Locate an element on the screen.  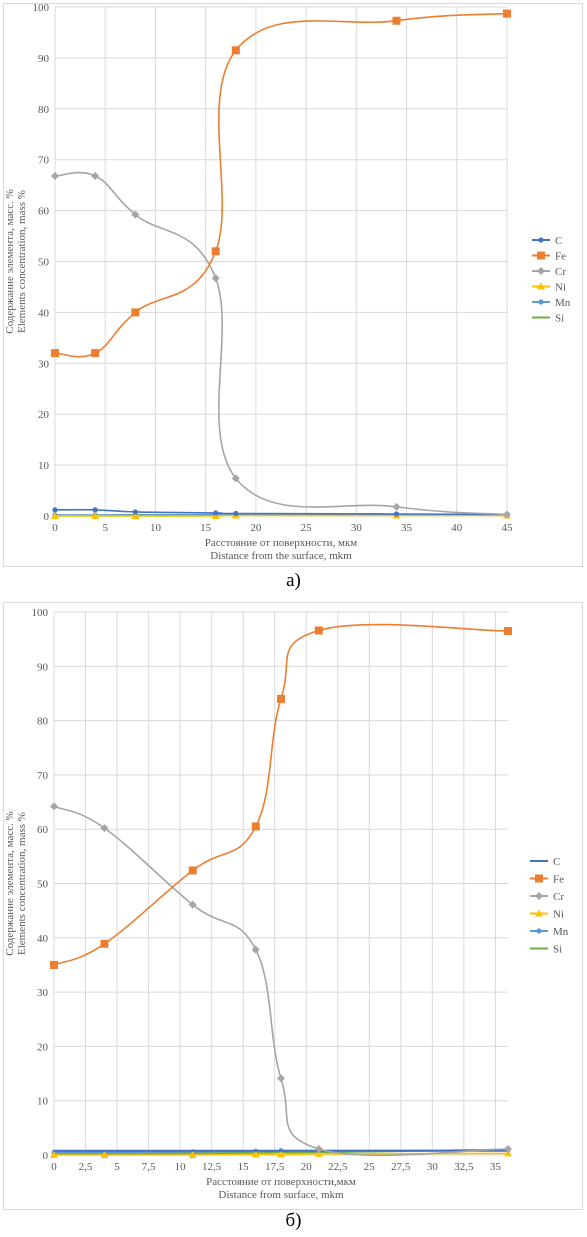
chart-b-legend-label: Si is located at coordinates (557, 950).